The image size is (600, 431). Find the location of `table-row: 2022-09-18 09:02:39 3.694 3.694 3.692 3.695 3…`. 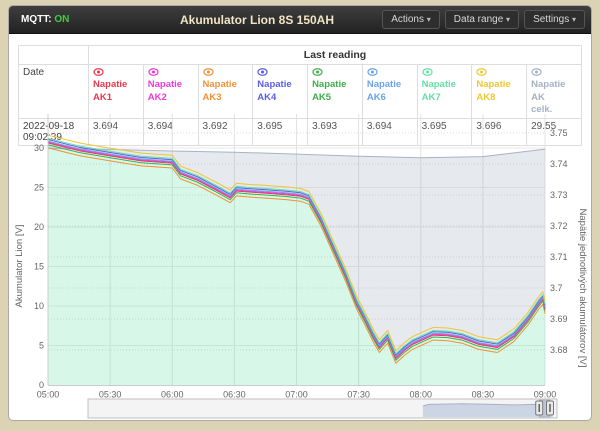

table-row: 2022-09-18 09:02:39 3.694 3.694 3.692 3.695 3… is located at coordinates (300, 132).